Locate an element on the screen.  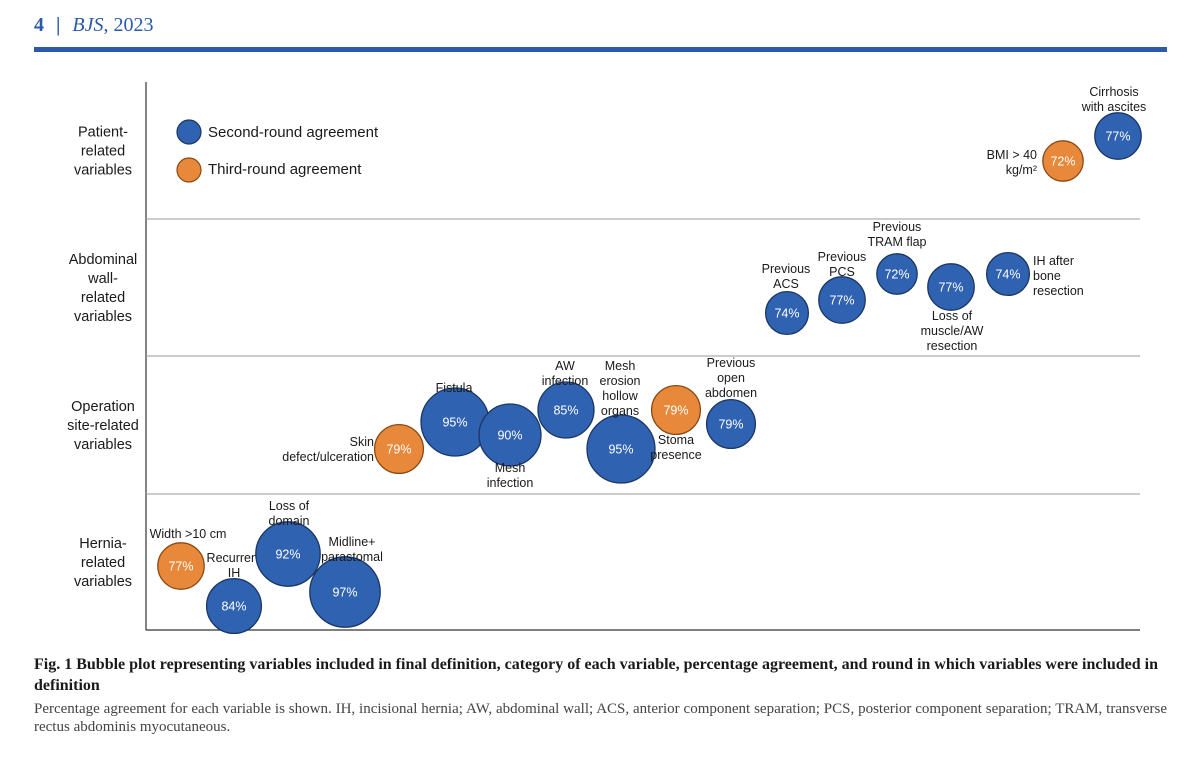
variable-label-line: Recurrent is located at coordinates (234, 558).